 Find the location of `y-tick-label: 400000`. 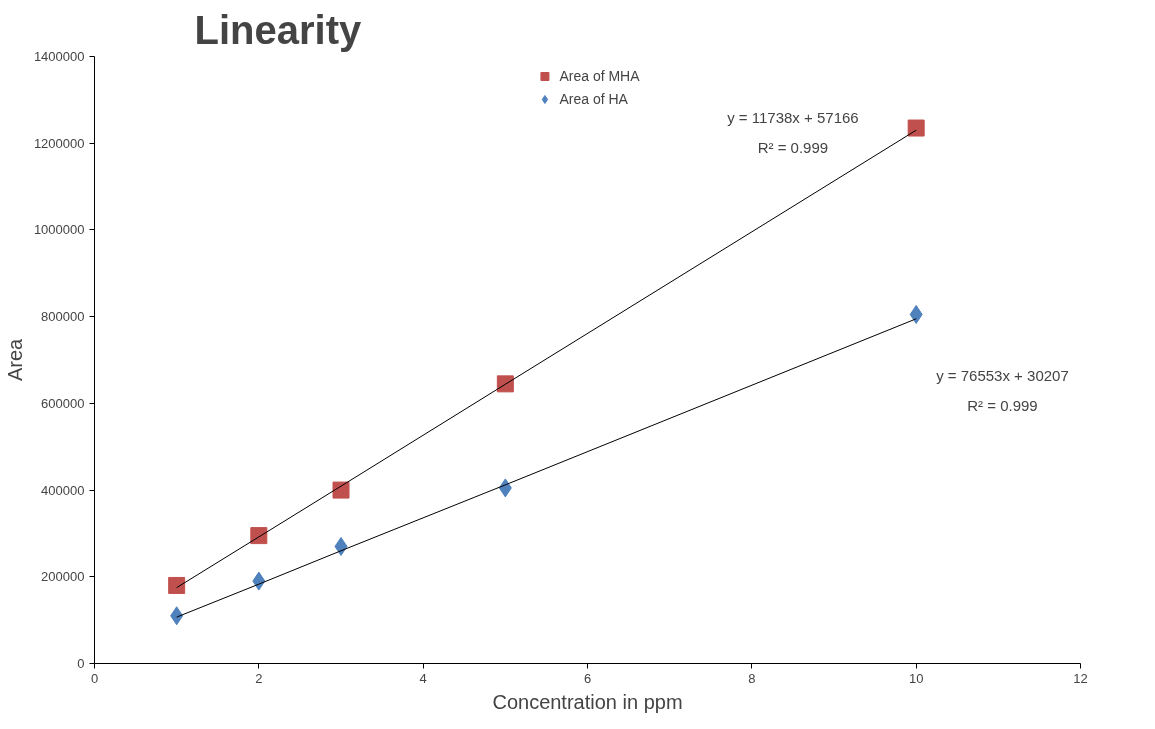

y-tick-label: 400000 is located at coordinates (63, 490).